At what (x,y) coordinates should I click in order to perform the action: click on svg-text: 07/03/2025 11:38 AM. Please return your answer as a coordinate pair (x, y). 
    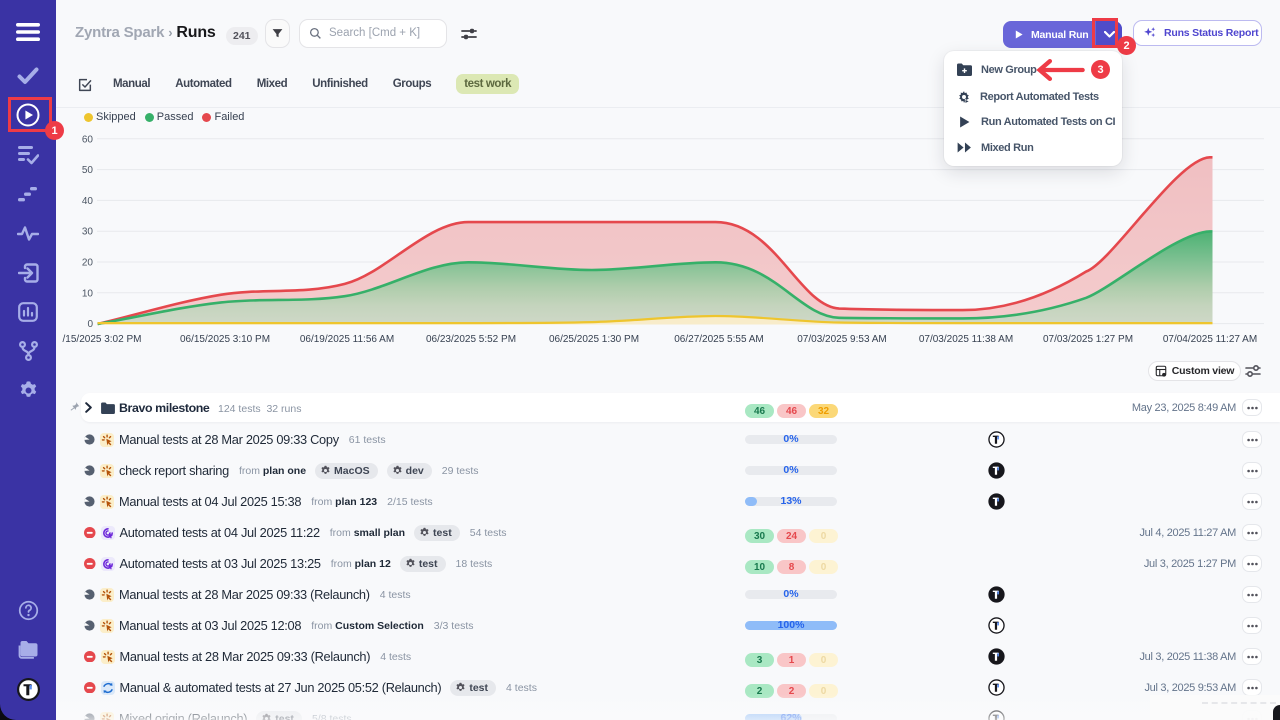
    Looking at the image, I should click on (966, 339).